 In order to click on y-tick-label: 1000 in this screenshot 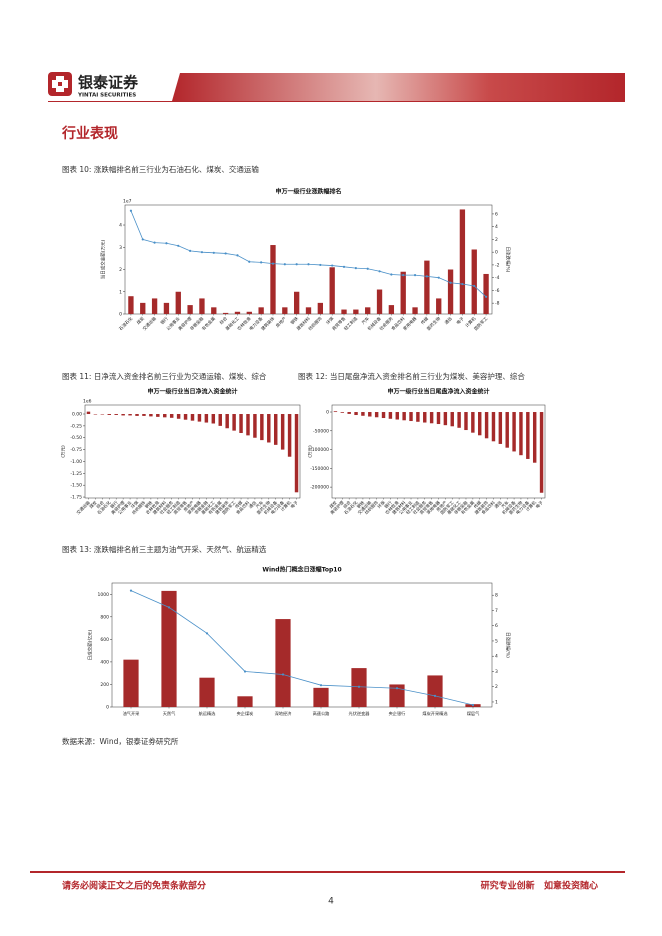, I will do `click(104, 595)`.